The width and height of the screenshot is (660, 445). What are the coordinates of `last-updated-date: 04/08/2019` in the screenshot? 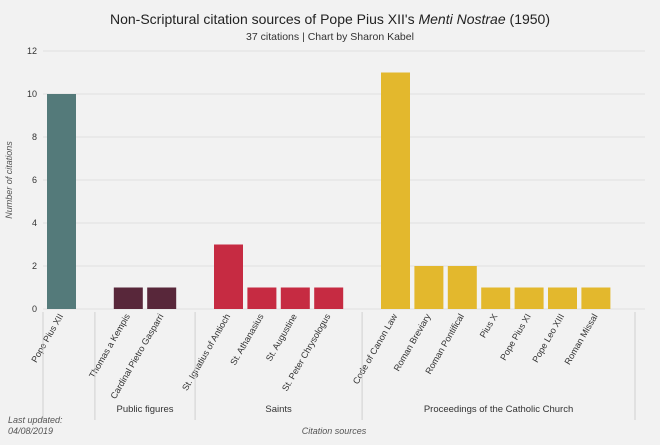 It's located at (30, 431).